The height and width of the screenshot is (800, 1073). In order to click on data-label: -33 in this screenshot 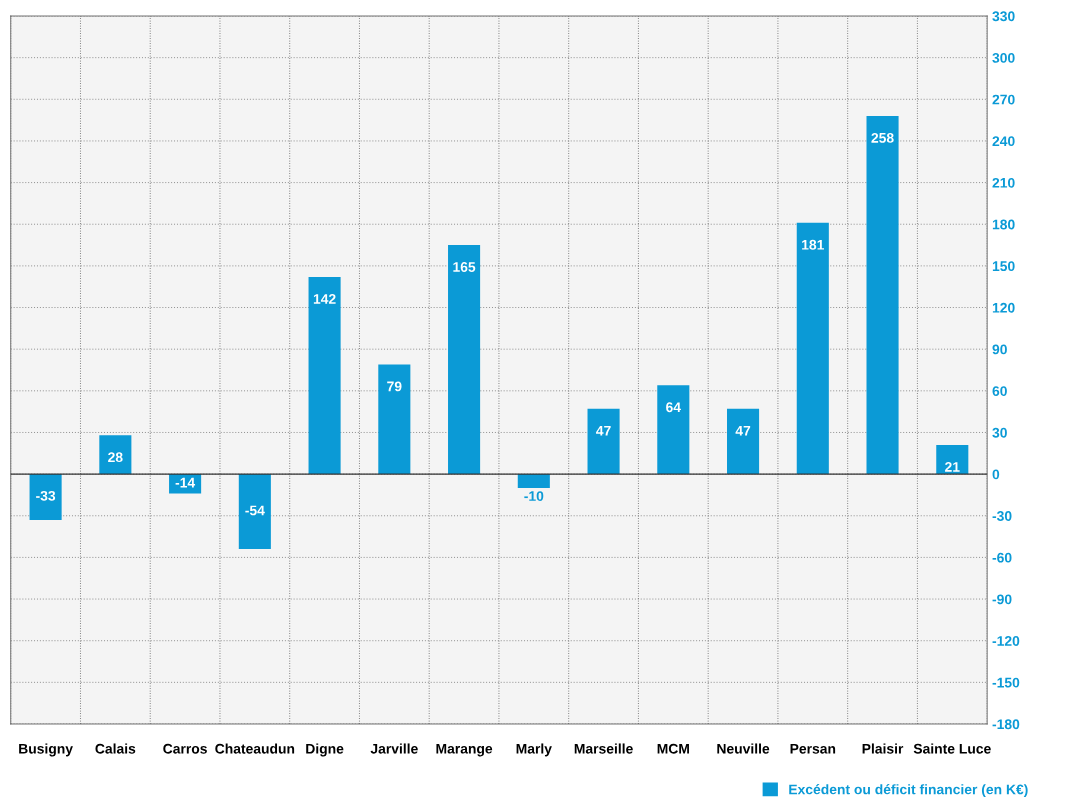, I will do `click(46, 495)`.